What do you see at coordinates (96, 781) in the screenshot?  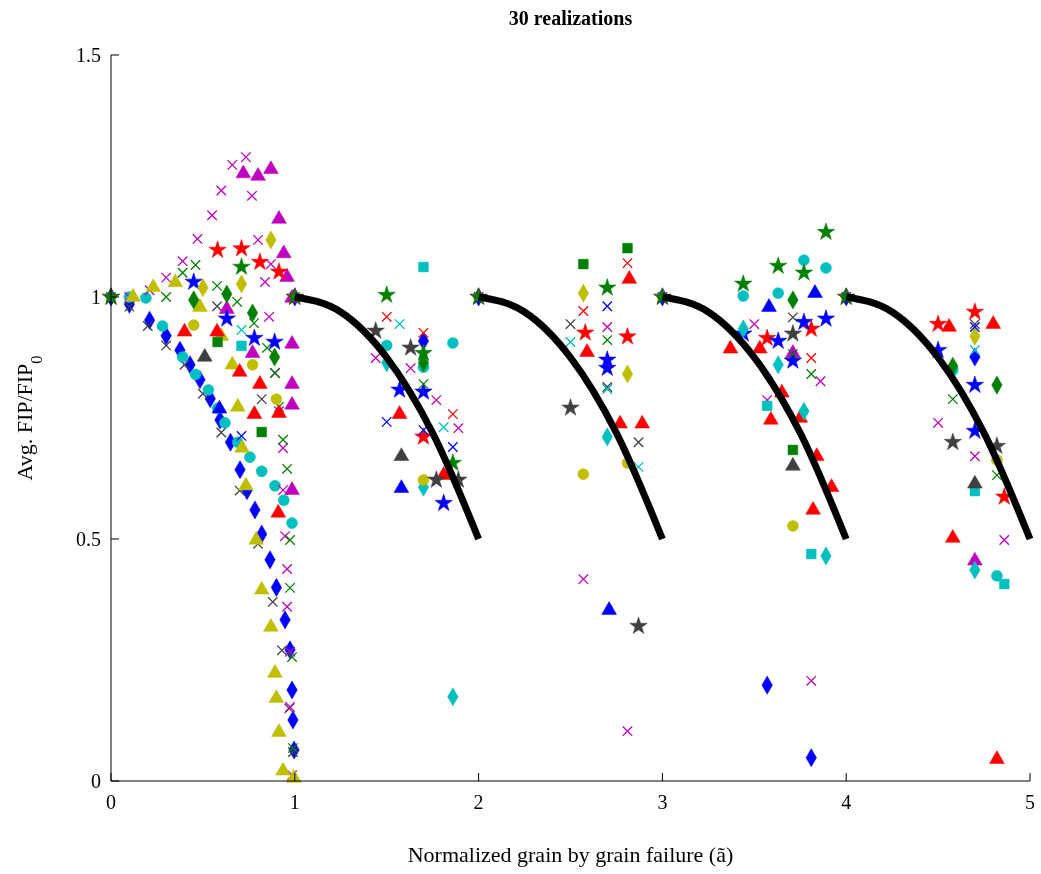 I see `y-tick-label: 0` at bounding box center [96, 781].